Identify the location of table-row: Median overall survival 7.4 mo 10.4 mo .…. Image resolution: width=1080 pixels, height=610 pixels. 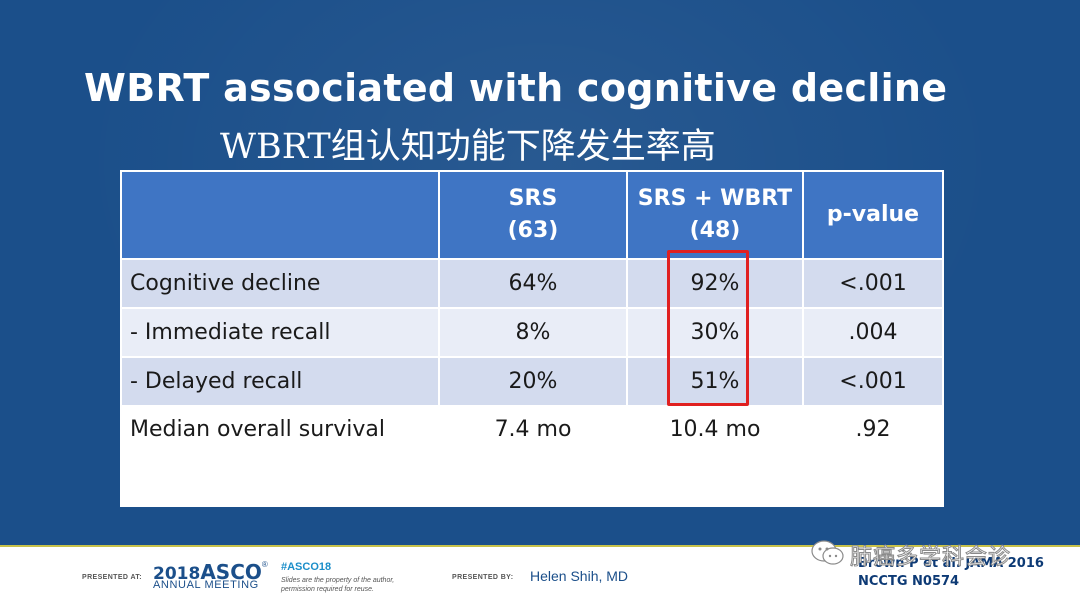
(532, 456).